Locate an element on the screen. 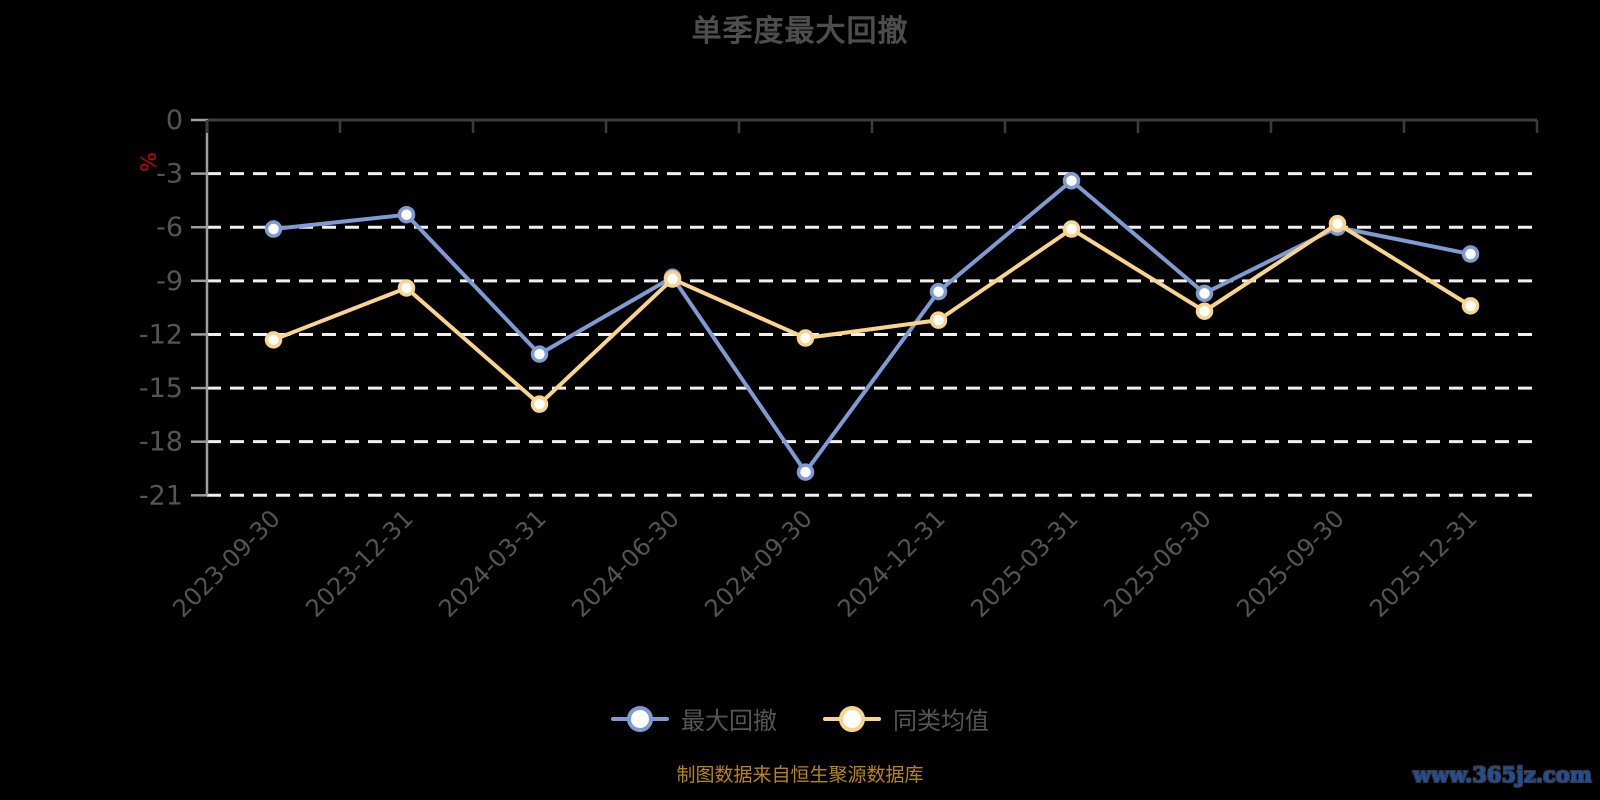 The width and height of the screenshot is (1600, 800). x-tick-label: 2023-12-31 is located at coordinates (359, 563).